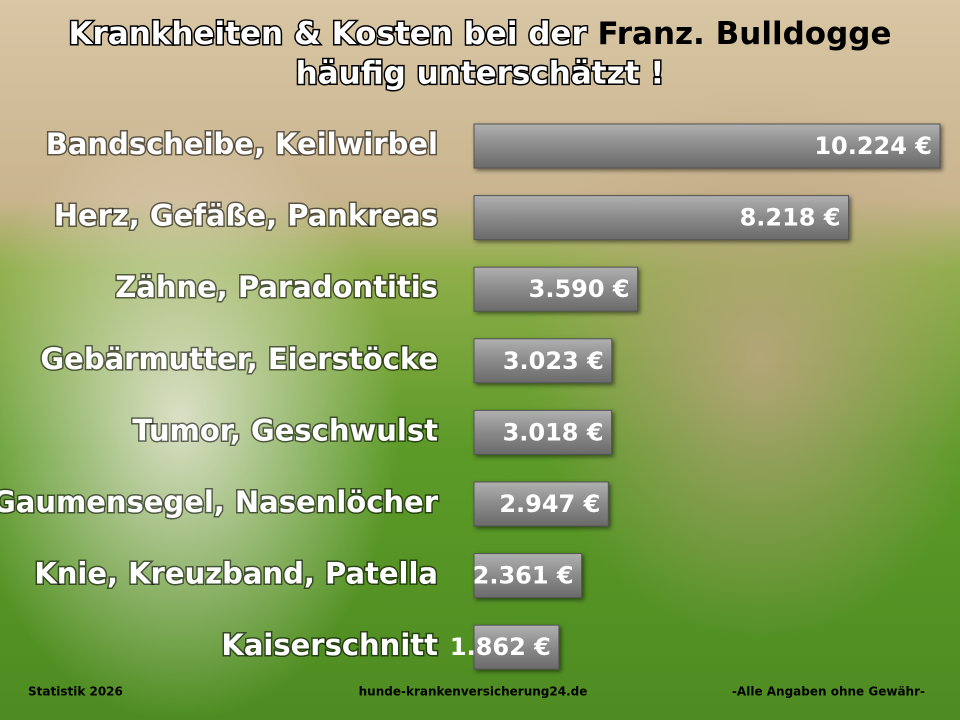 Image resolution: width=960 pixels, height=720 pixels. Describe the element at coordinates (873, 146) in the screenshot. I see `value-label: 10.224 €` at that location.